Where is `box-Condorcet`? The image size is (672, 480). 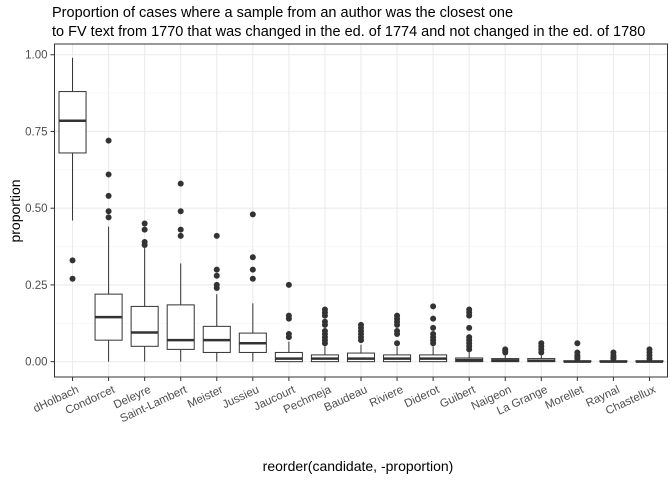
box-Condorcet is located at coordinates (108, 249).